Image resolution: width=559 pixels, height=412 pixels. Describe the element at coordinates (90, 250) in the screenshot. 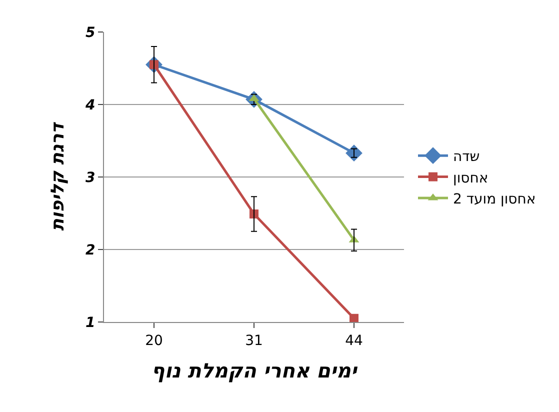

I see `y-tick-label: 2` at that location.